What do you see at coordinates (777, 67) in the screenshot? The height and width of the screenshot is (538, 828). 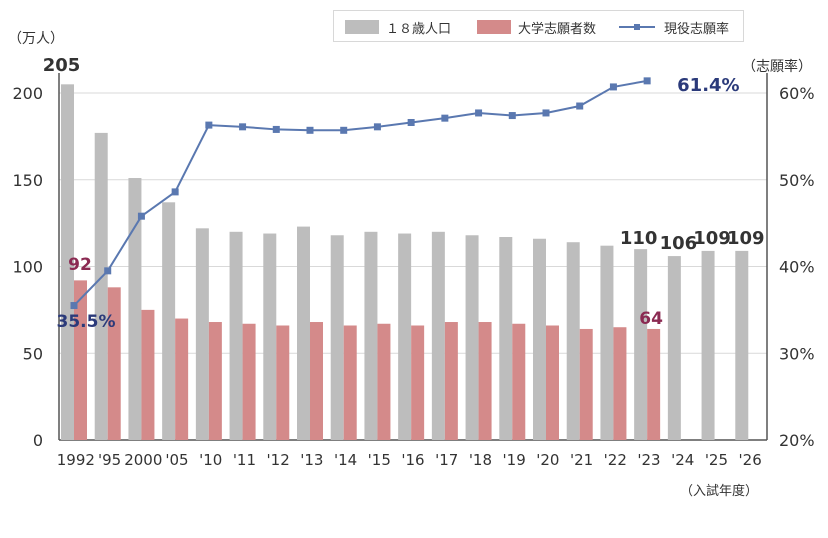 I see `y2-axis-title: （志願率）` at bounding box center [777, 67].